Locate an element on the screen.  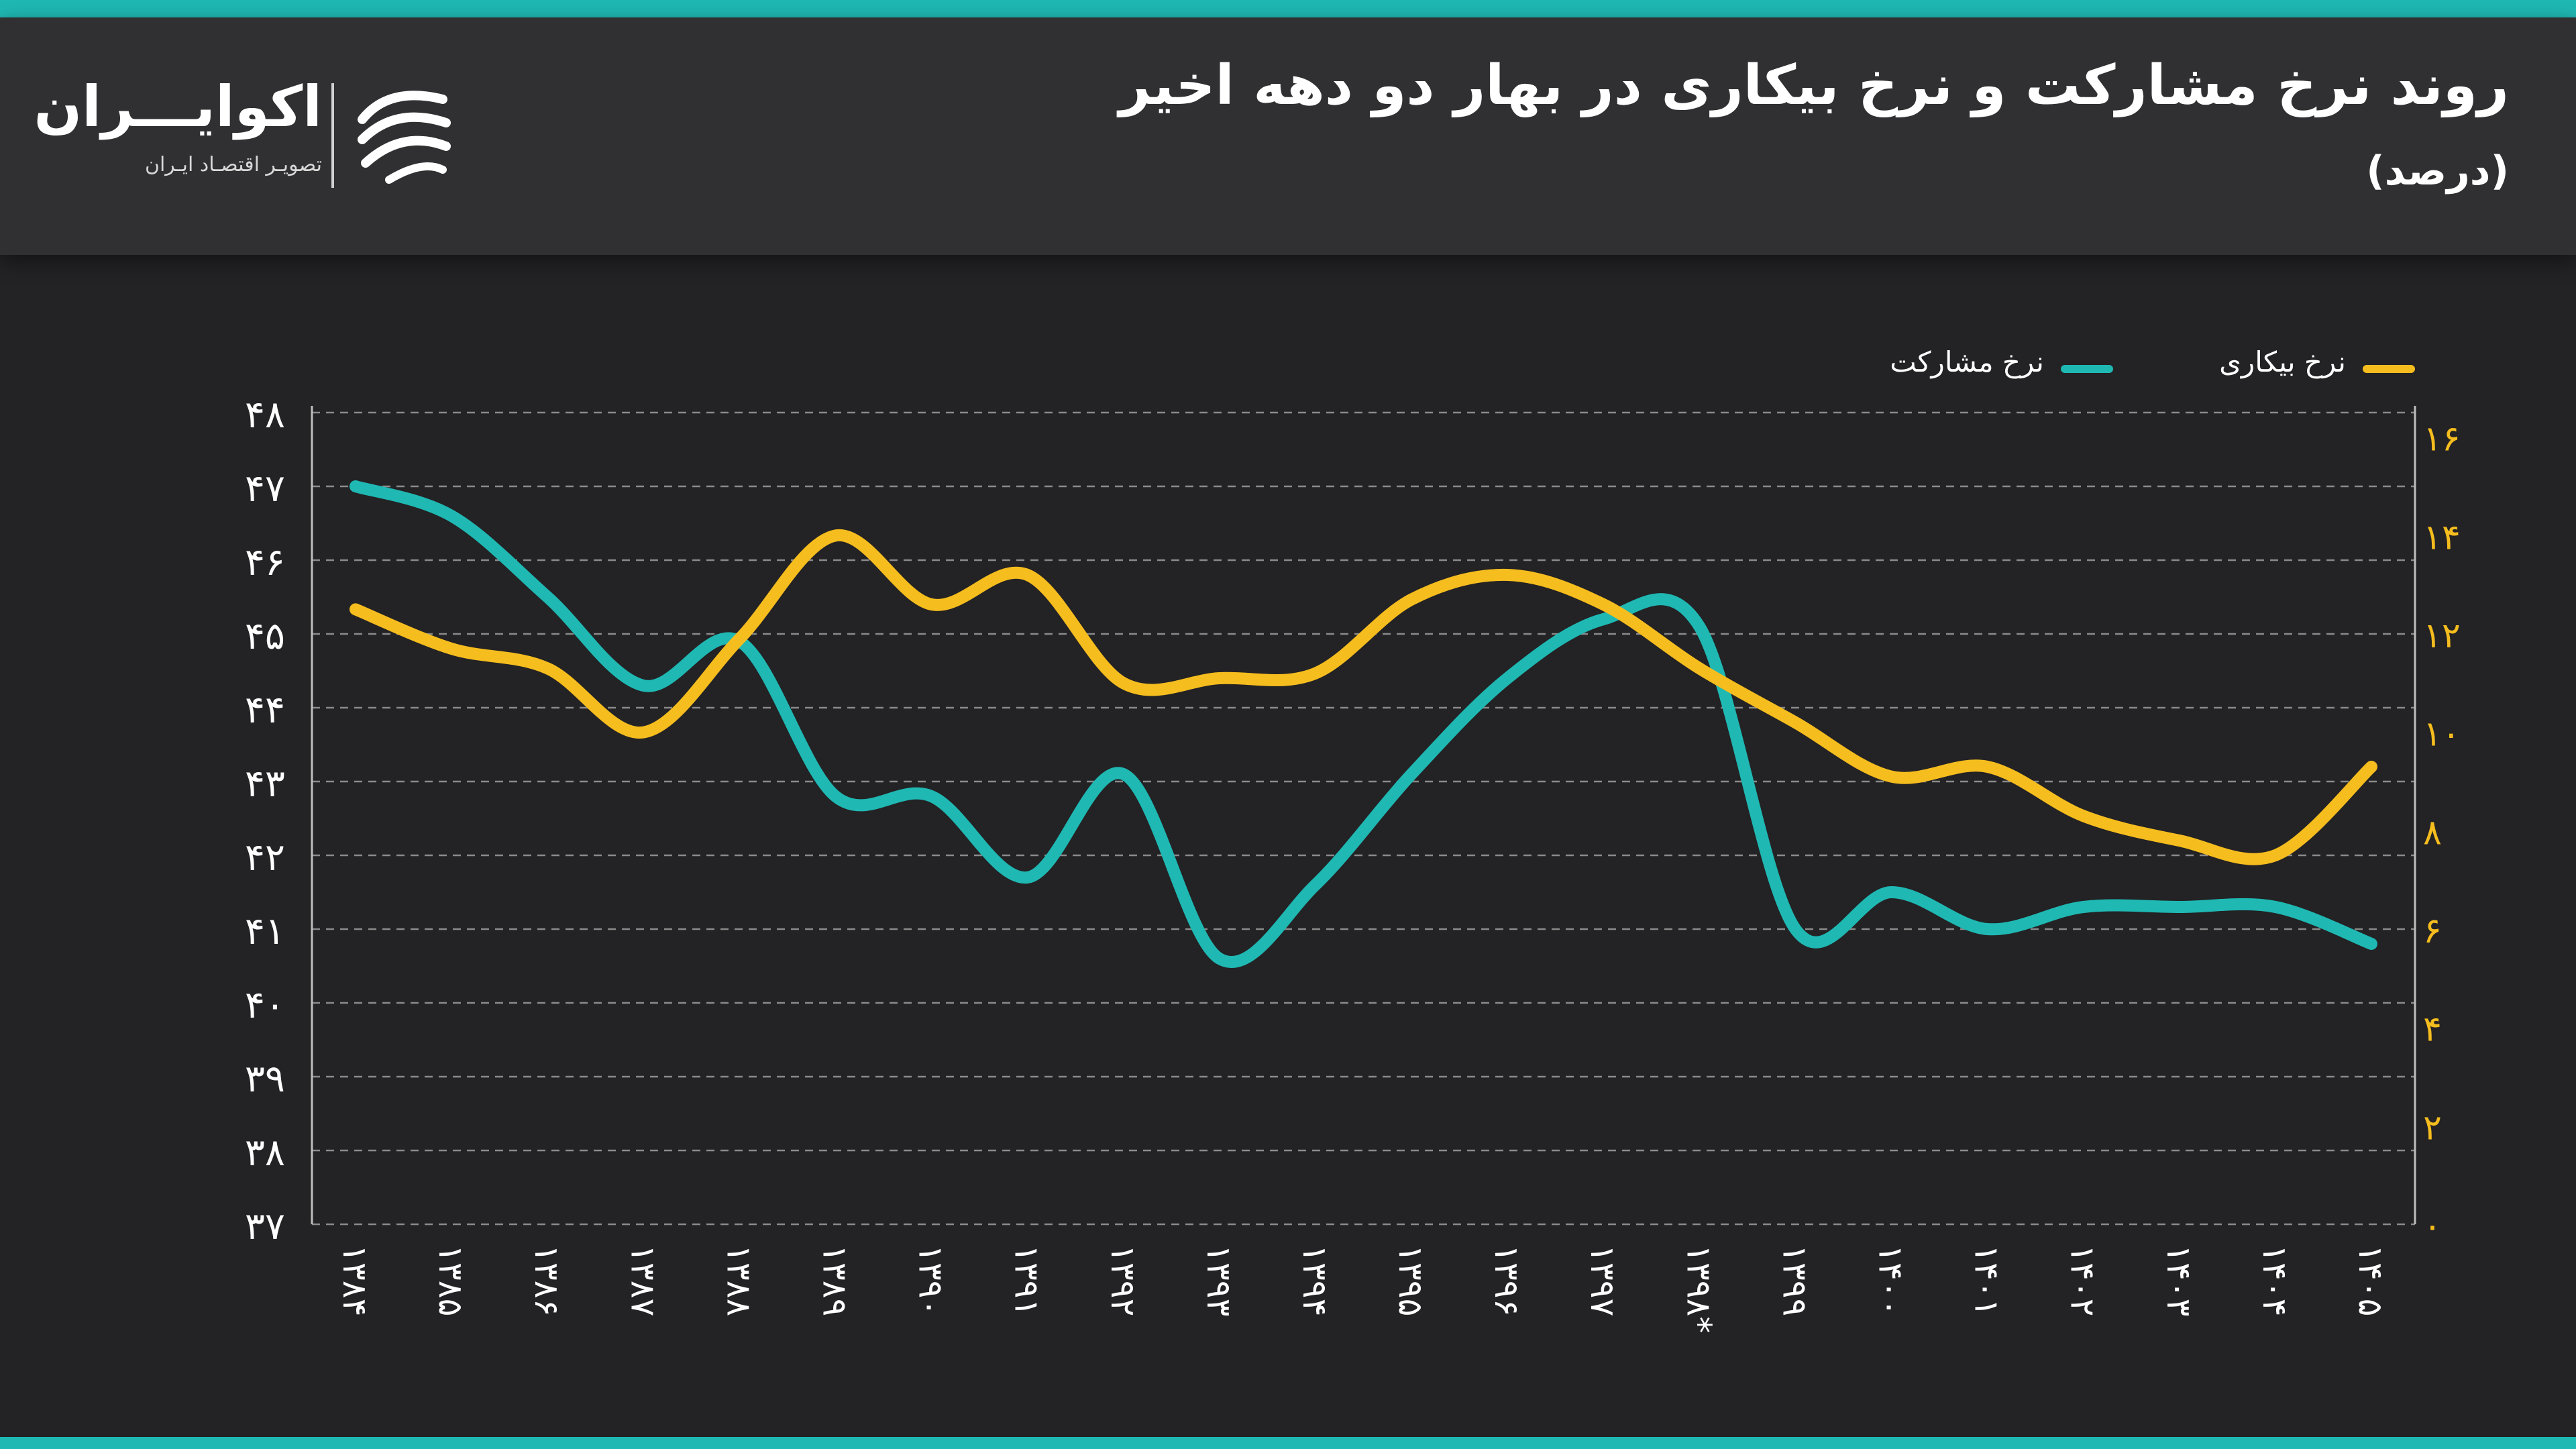
x-tick-label: ۱۴۰۴ is located at coordinates (2274, 1280).